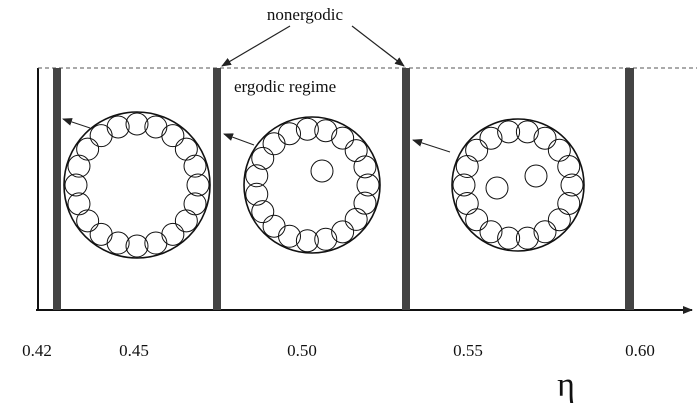  I want to click on ergodic-label: ergodic regime, so click(285, 86).